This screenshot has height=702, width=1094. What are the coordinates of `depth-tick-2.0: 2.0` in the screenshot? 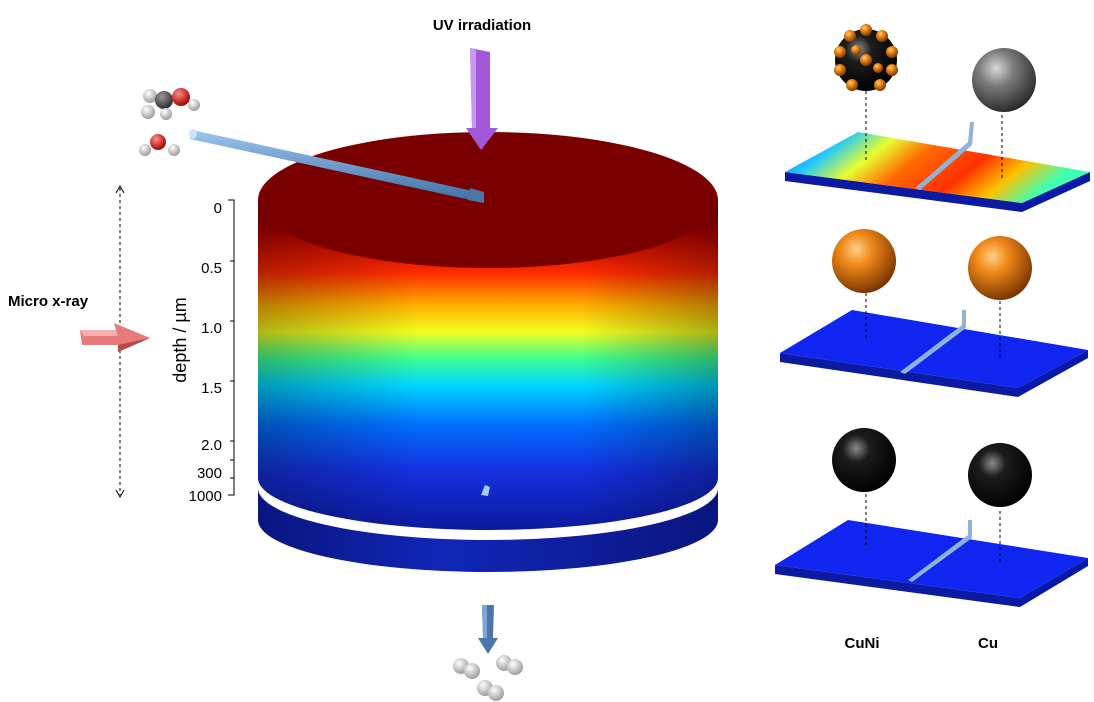 It's located at (211, 445).